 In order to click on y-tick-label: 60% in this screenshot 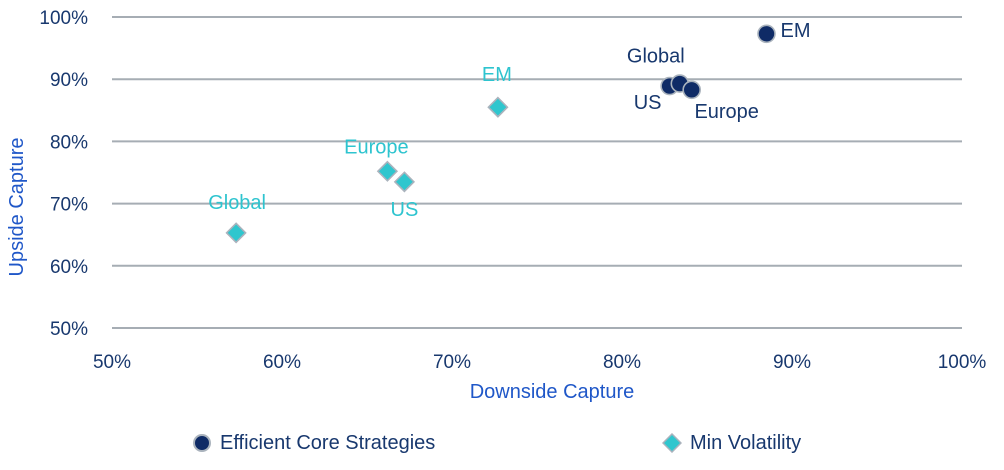, I will do `click(69, 267)`.